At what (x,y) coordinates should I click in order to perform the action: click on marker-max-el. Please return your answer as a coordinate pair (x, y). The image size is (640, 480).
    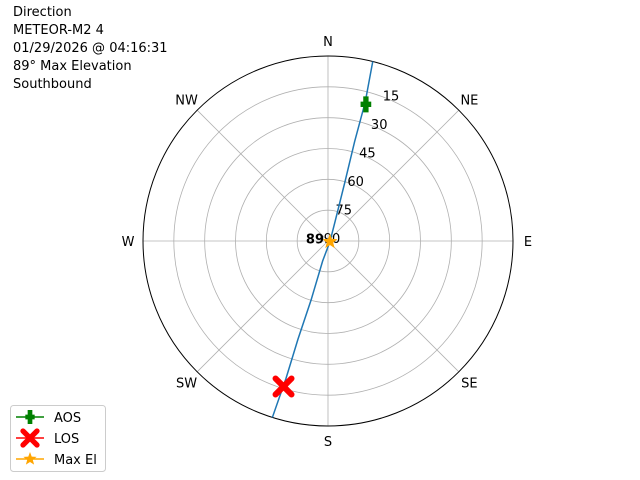
    Looking at the image, I should click on (330, 241).